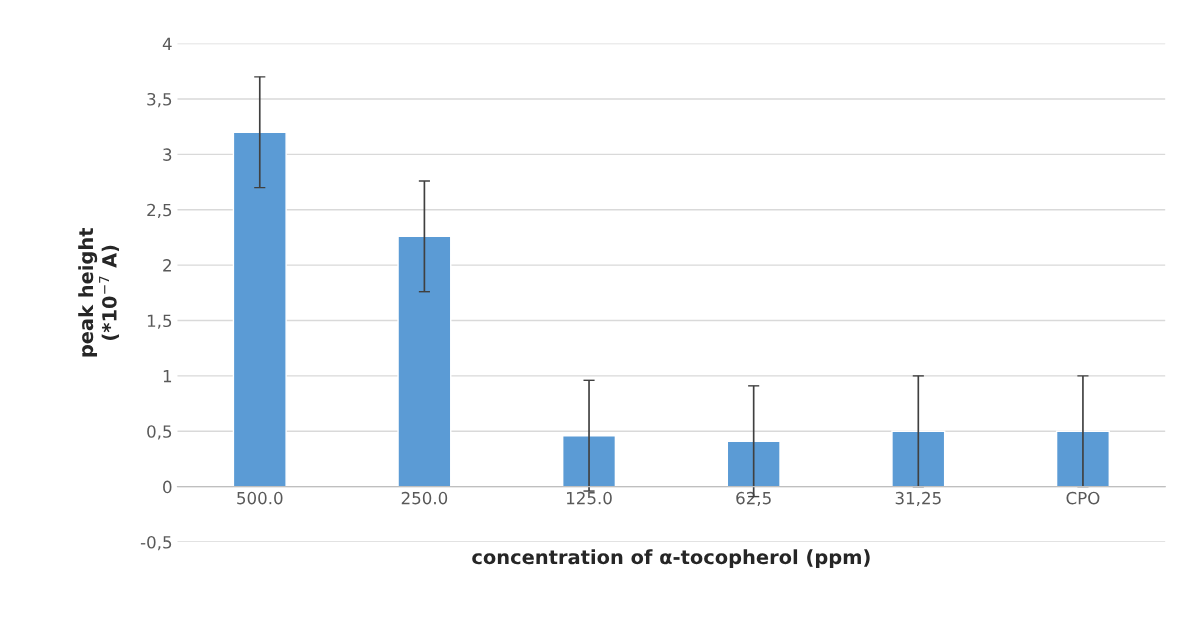  Describe the element at coordinates (159, 100) in the screenshot. I see `y-tick-label: 3,5` at that location.